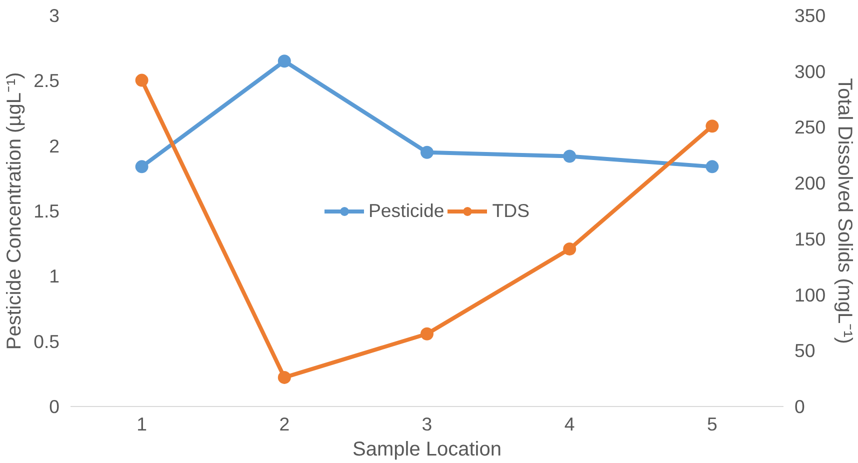 This screenshot has width=858, height=463. I want to click on y-tick-label: 0.5, so click(47, 341).